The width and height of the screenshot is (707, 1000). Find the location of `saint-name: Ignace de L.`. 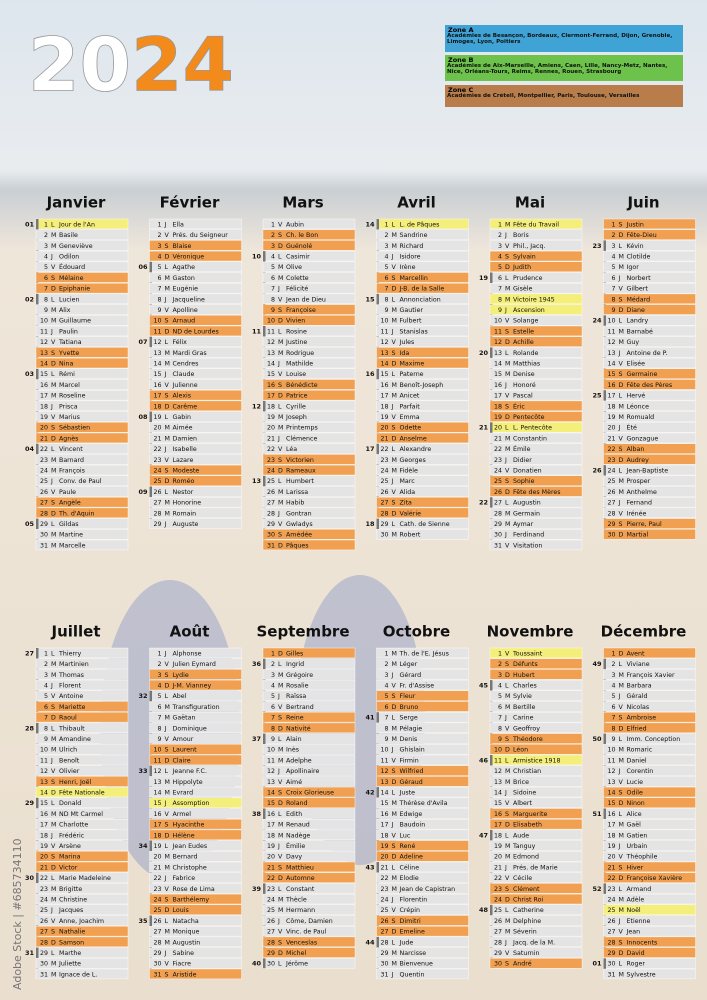

saint-name: Ignace de L. is located at coordinates (78, 974).